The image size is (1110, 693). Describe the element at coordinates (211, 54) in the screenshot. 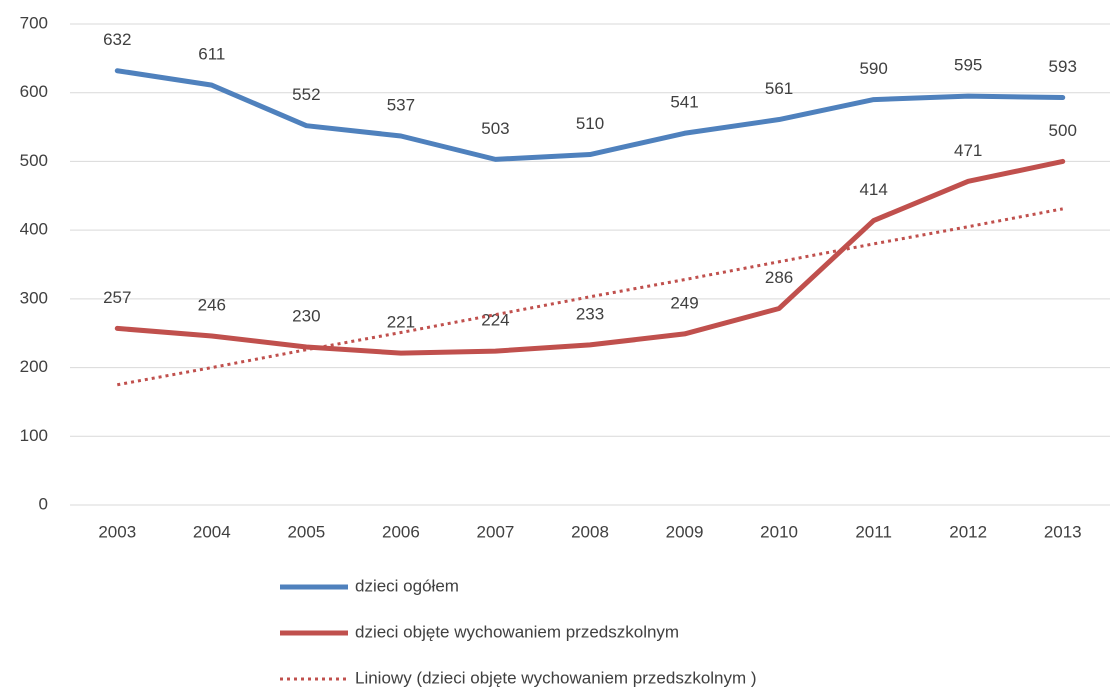

I see `data-label: 611` at that location.